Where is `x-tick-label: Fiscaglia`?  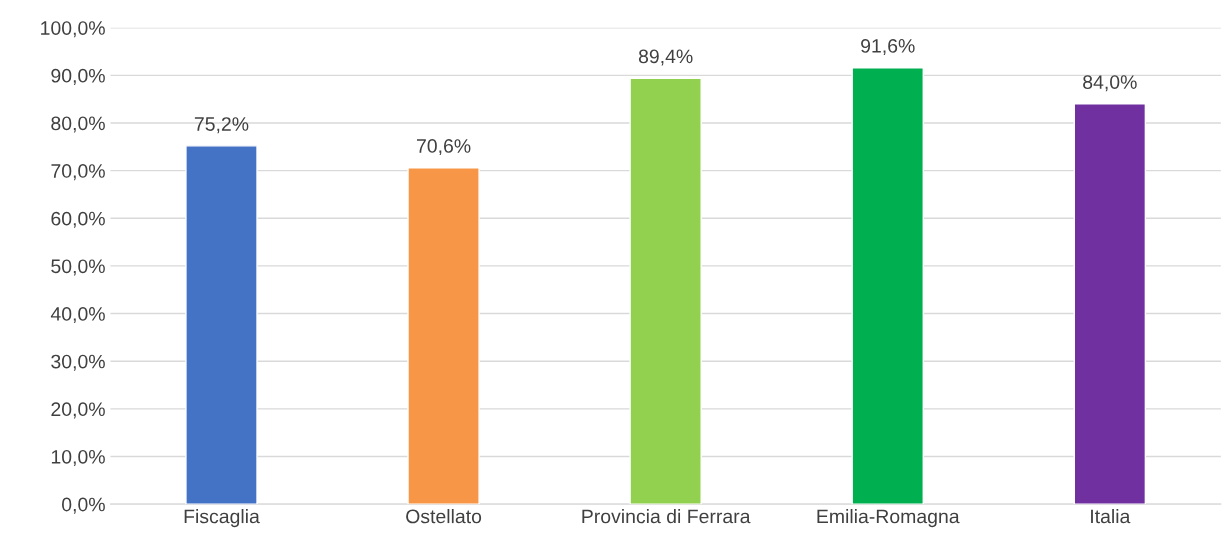
x-tick-label: Fiscaglia is located at coordinates (222, 518).